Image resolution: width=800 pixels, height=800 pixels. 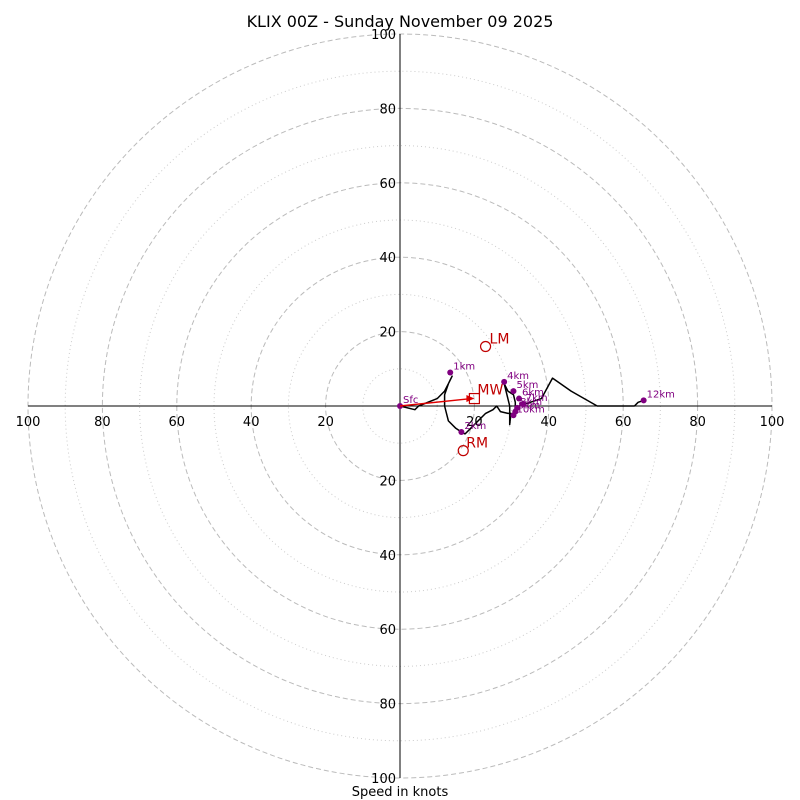 What do you see at coordinates (661, 394) in the screenshot?
I see `height-marker-label: 12km` at bounding box center [661, 394].